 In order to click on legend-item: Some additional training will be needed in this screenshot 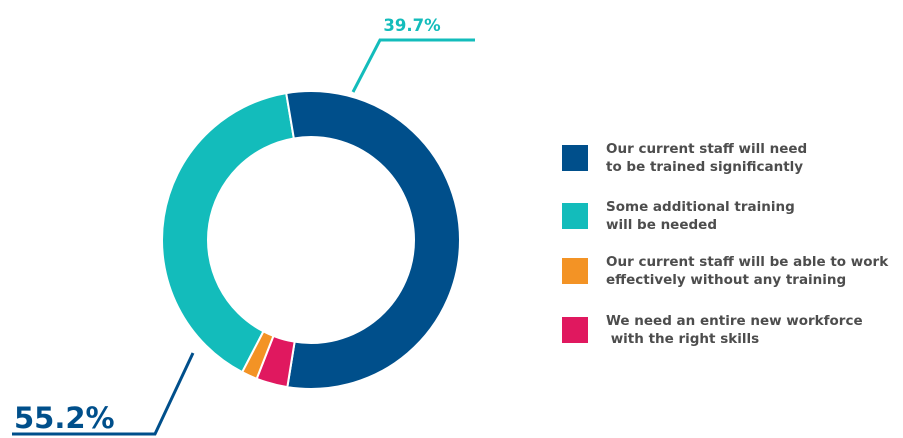, I will do `click(732, 218)`.